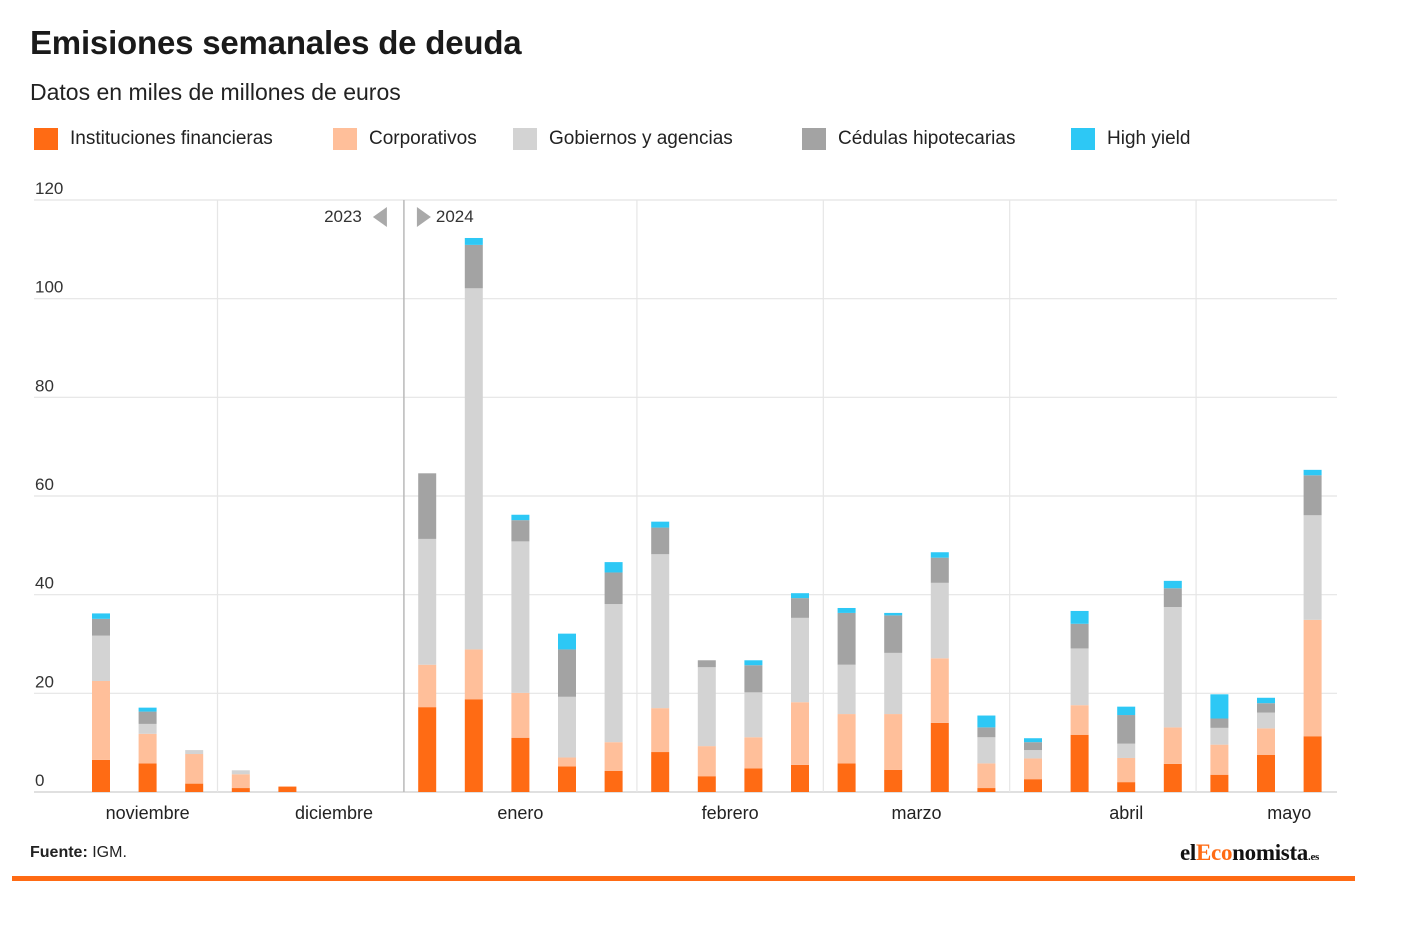 The height and width of the screenshot is (934, 1414). I want to click on y-tick-label: 40, so click(44, 583).